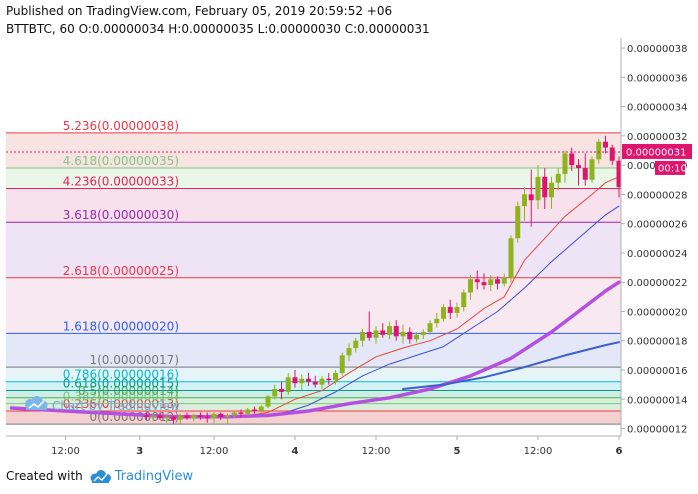 This screenshot has height=494, width=698. I want to click on x-tick-label: 4, so click(295, 451).